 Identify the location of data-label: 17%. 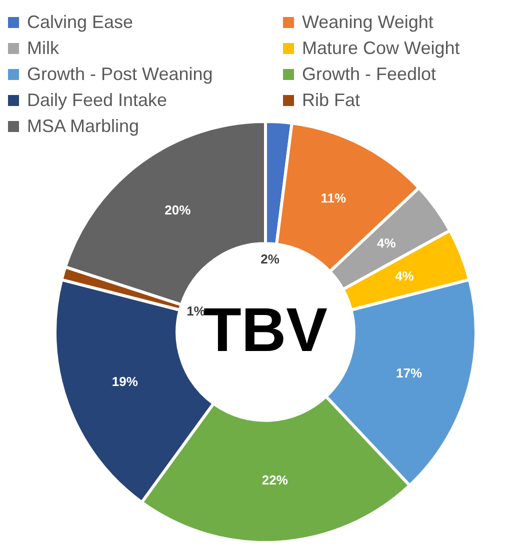
(409, 372).